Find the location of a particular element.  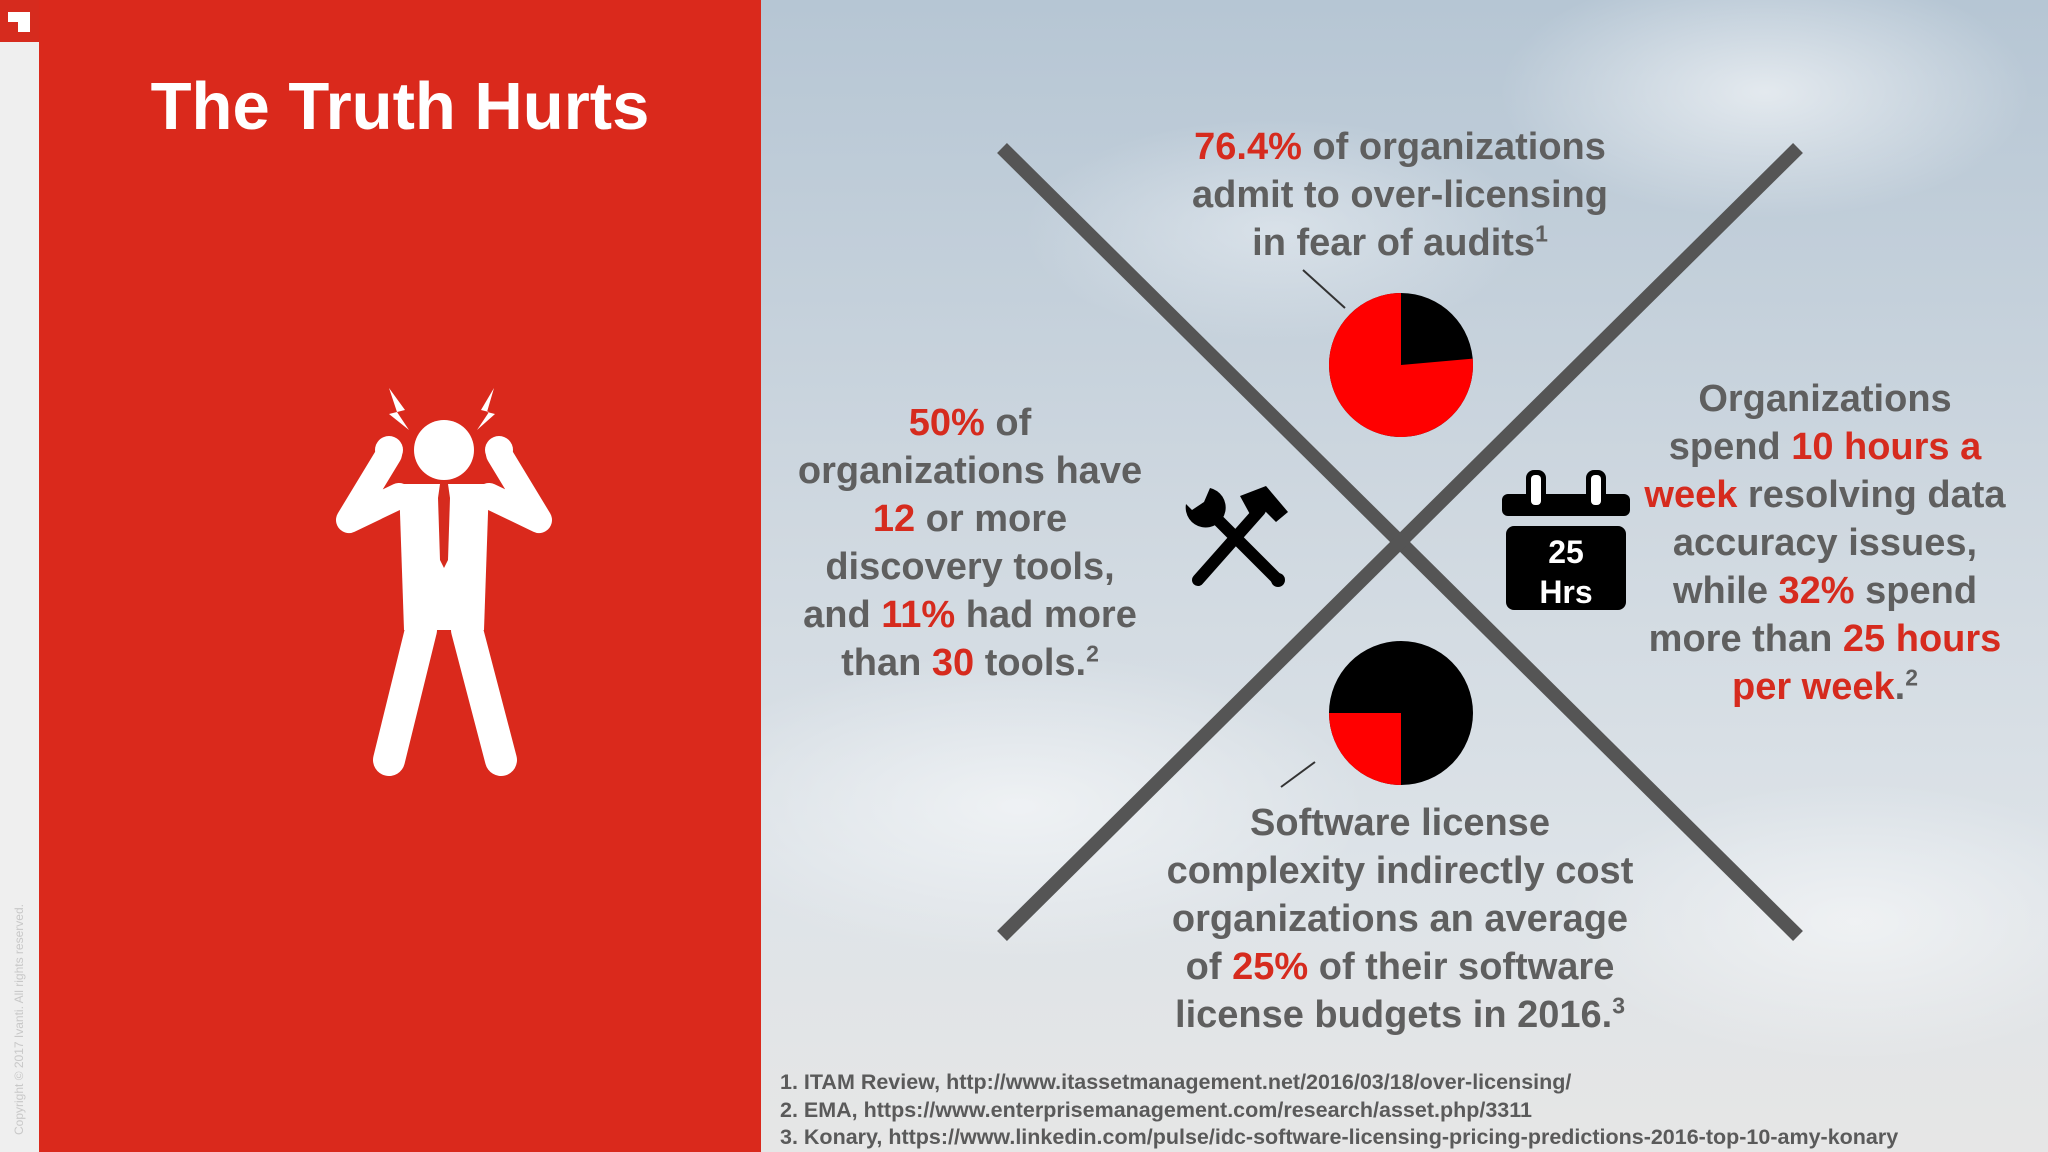

stat-highlight: per week is located at coordinates (1813, 687).